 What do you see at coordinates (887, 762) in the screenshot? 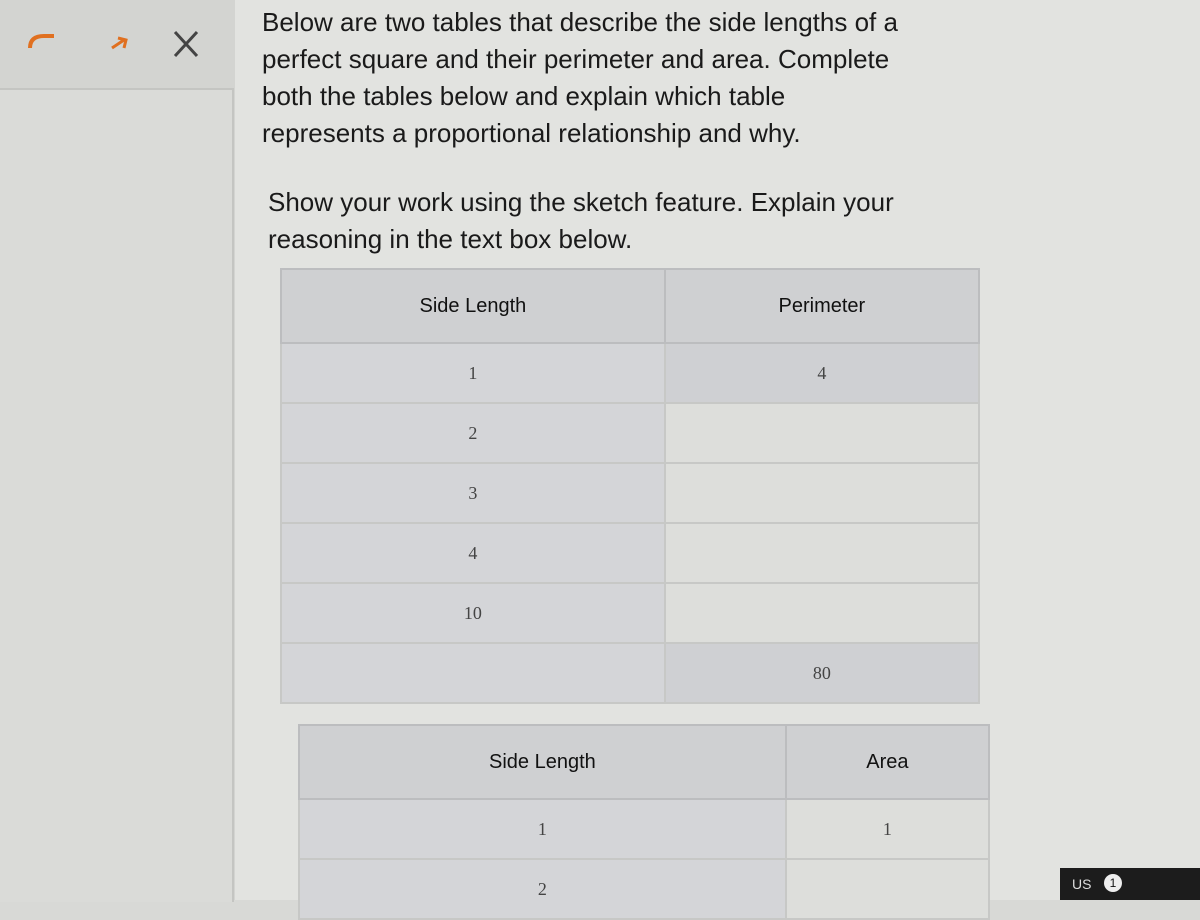
I see `column-header: Area` at bounding box center [887, 762].